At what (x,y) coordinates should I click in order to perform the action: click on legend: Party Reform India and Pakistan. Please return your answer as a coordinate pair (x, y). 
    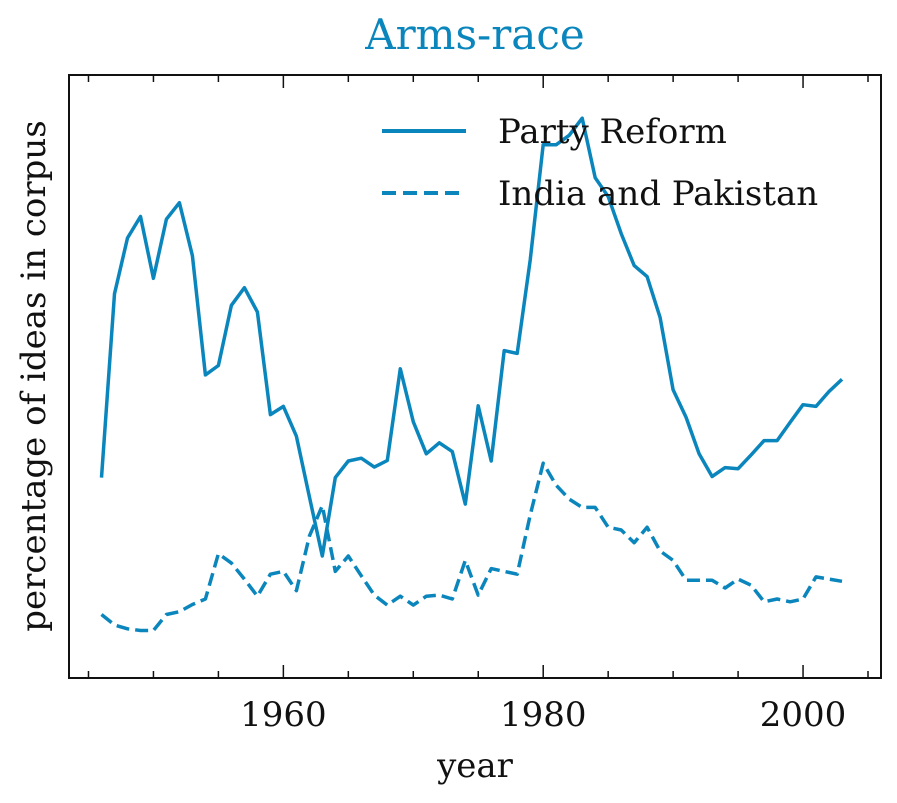
    Looking at the image, I should click on (600, 163).